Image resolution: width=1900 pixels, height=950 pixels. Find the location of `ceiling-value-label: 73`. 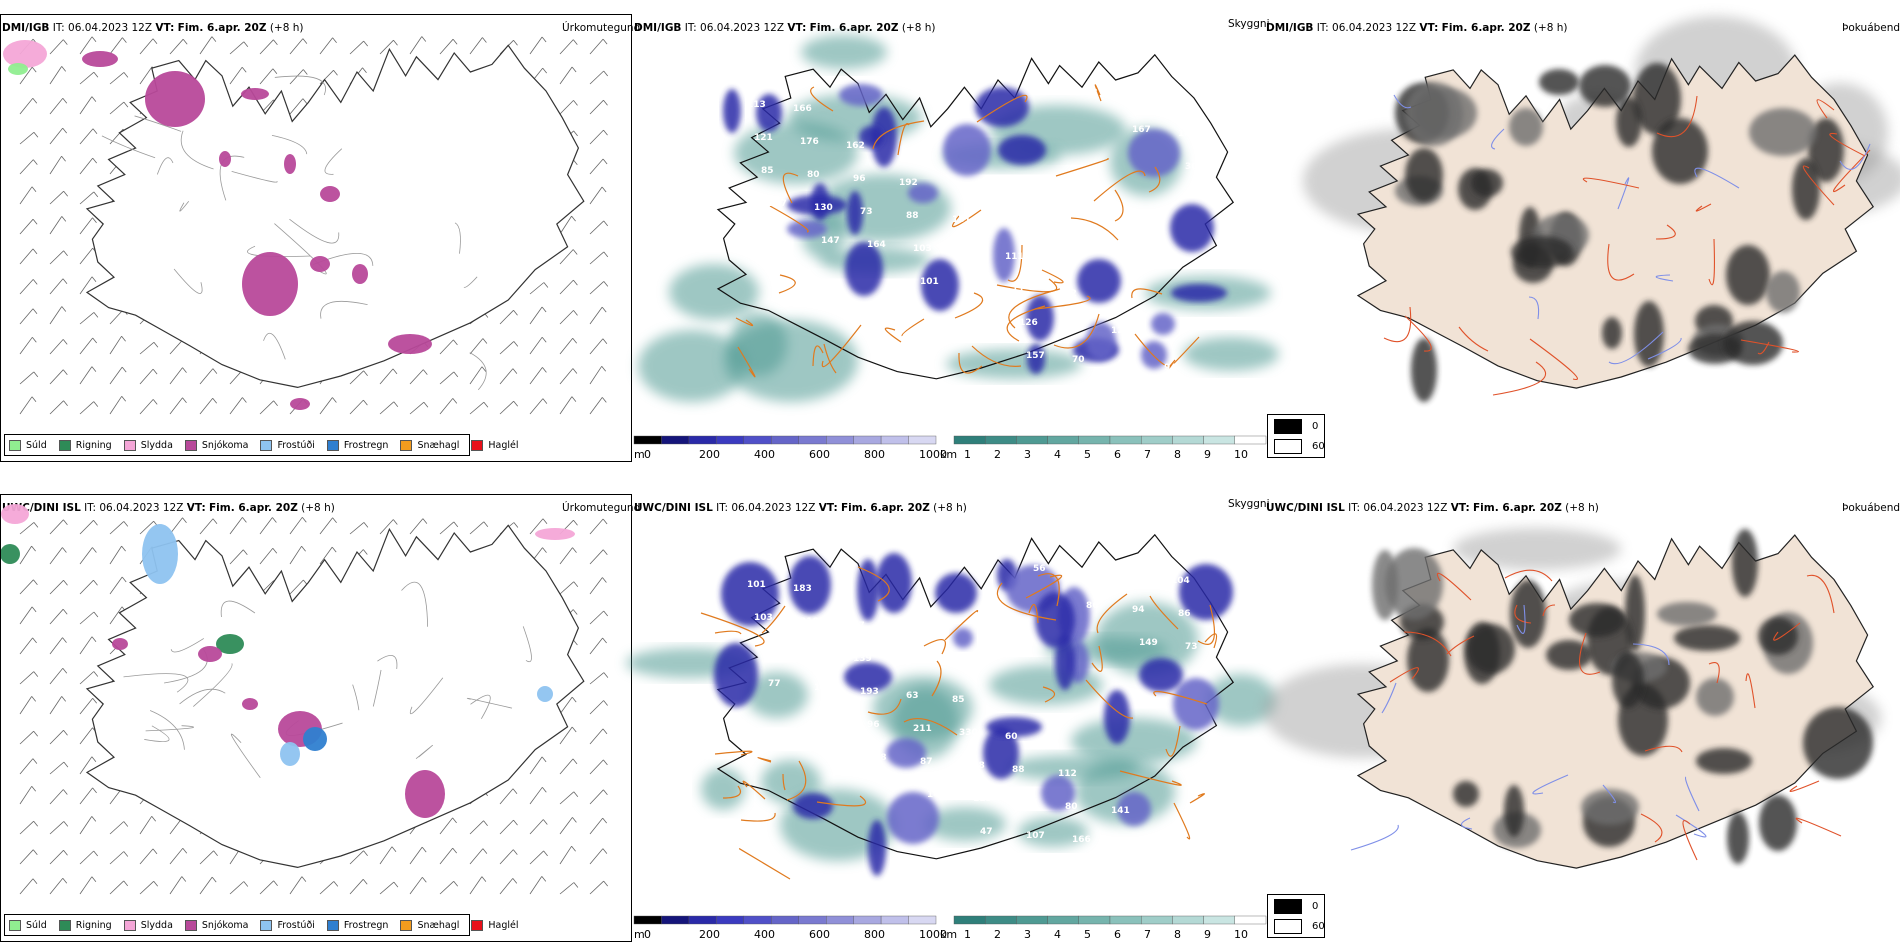

ceiling-value-label: 73 is located at coordinates (866, 212).